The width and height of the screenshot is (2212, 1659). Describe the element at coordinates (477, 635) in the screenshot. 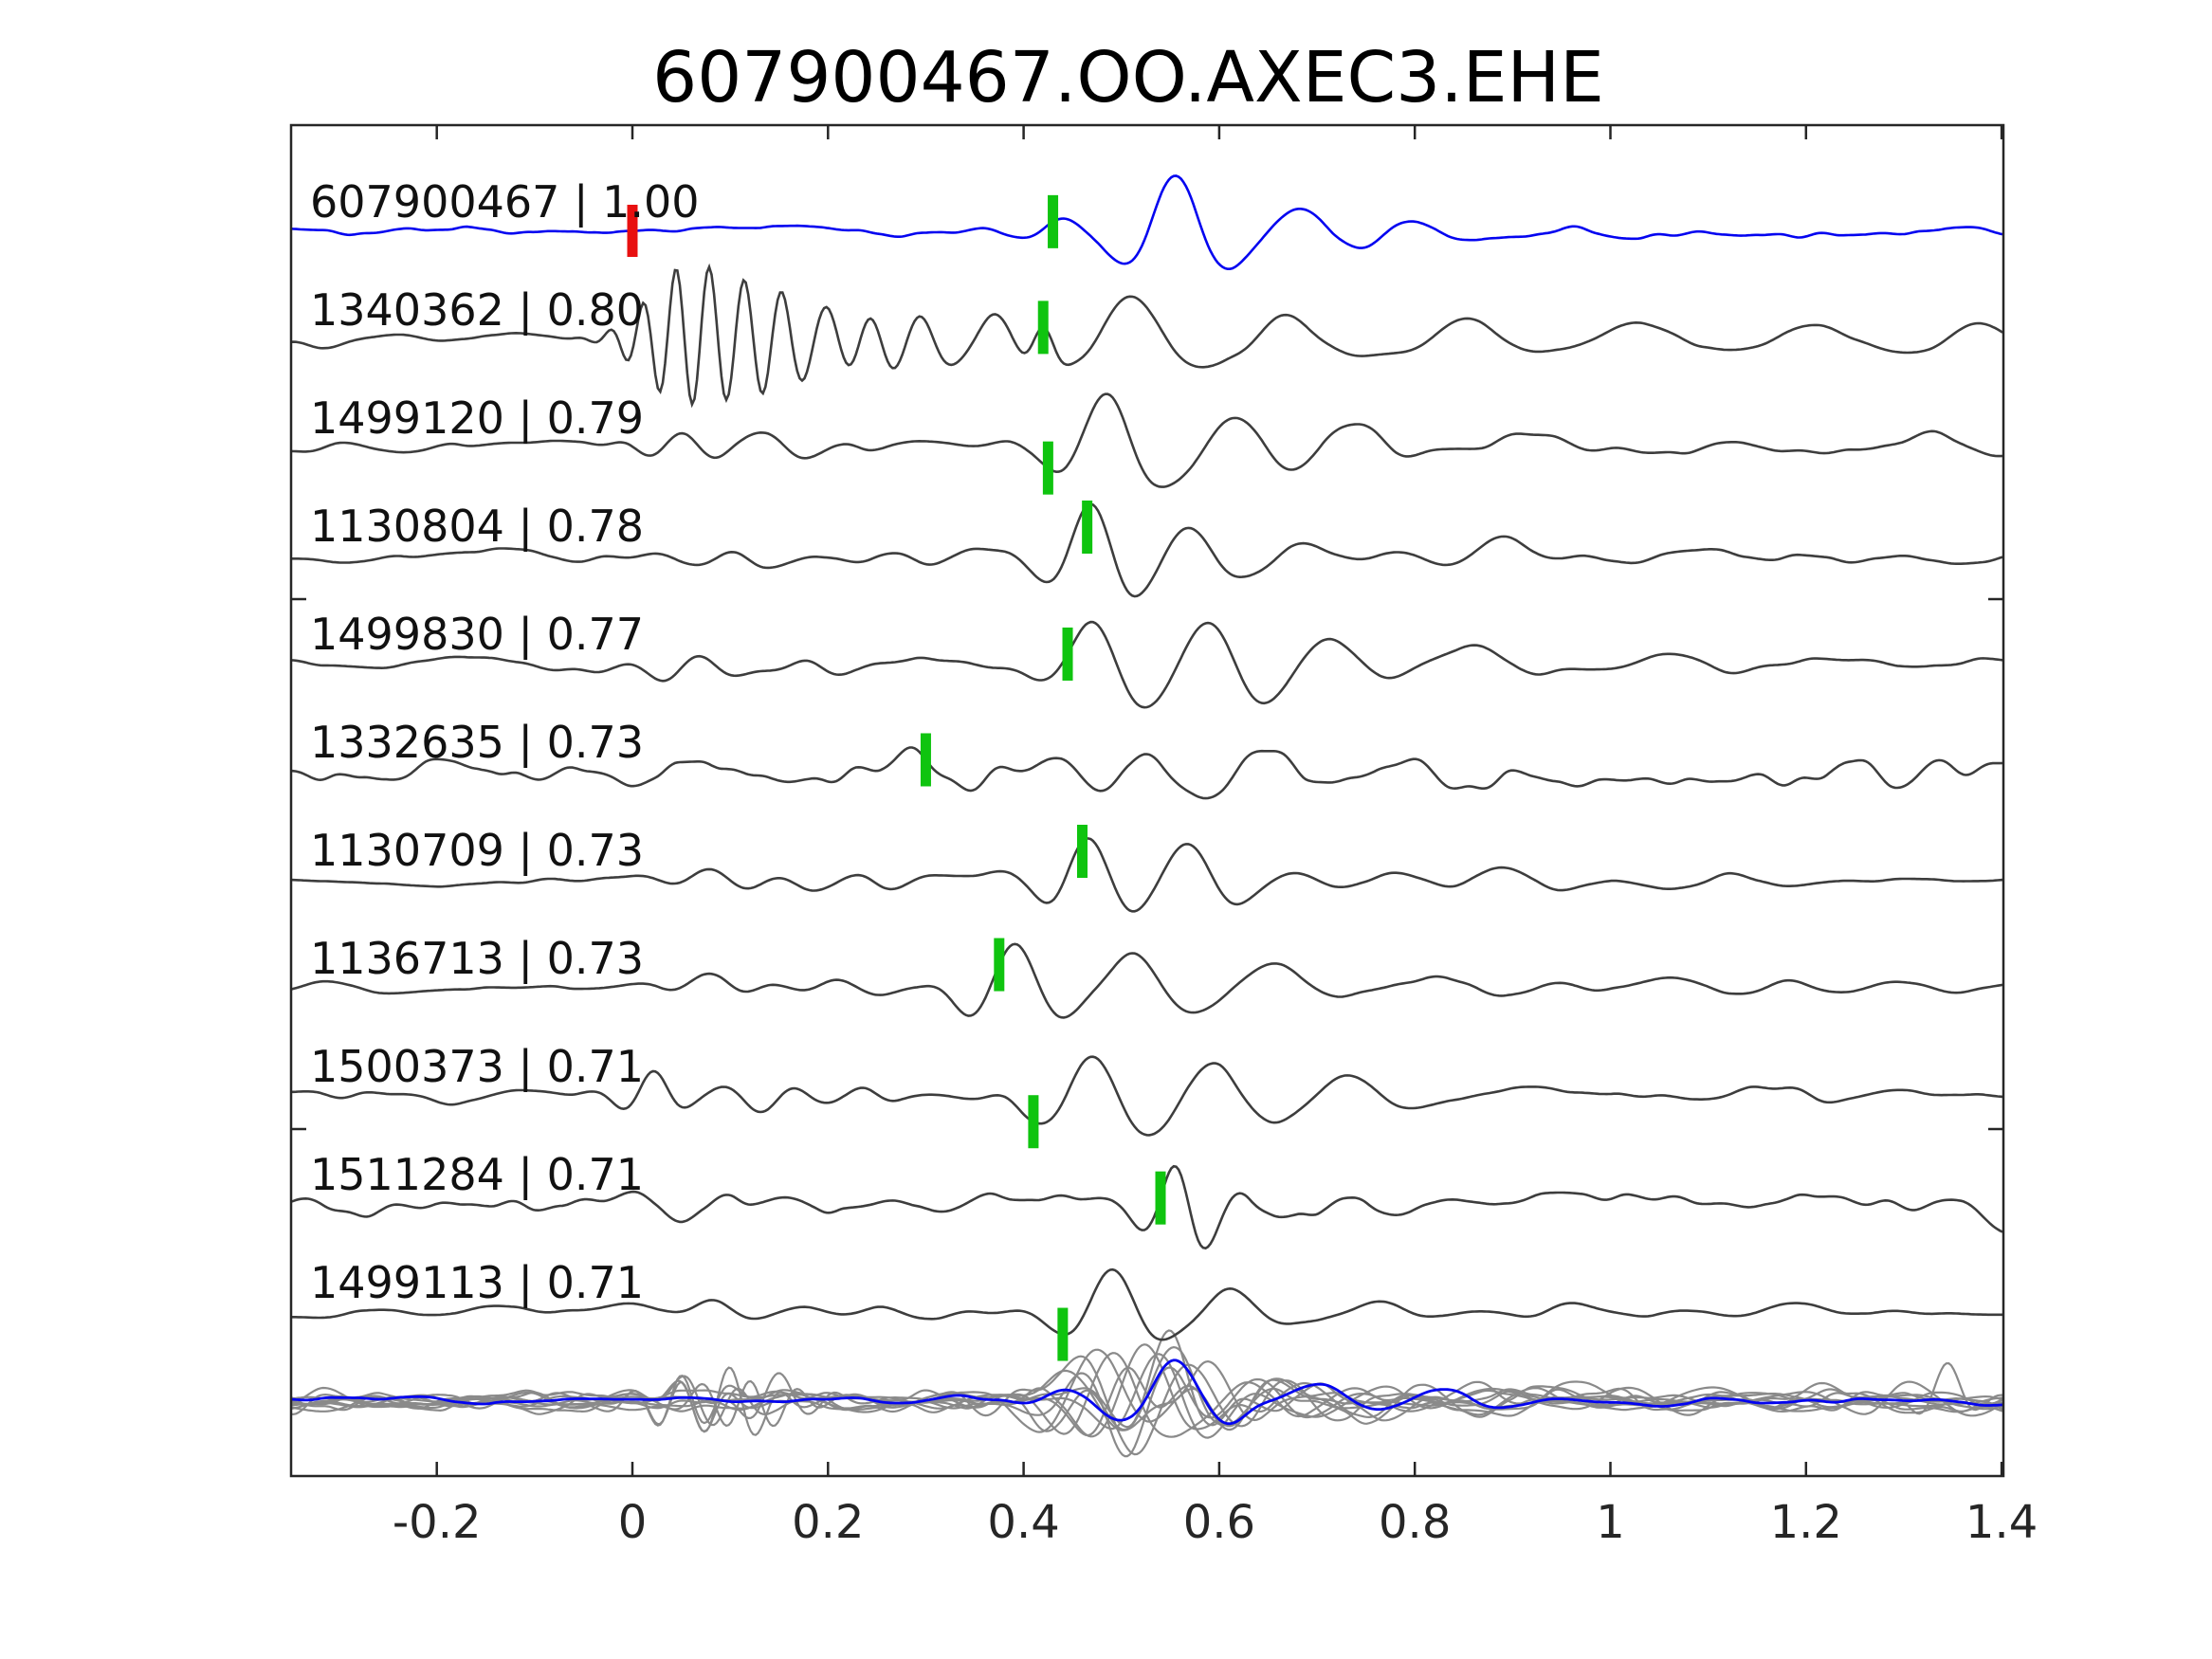

I see `trace-label-1499830: 1499830 | 0.77` at that location.